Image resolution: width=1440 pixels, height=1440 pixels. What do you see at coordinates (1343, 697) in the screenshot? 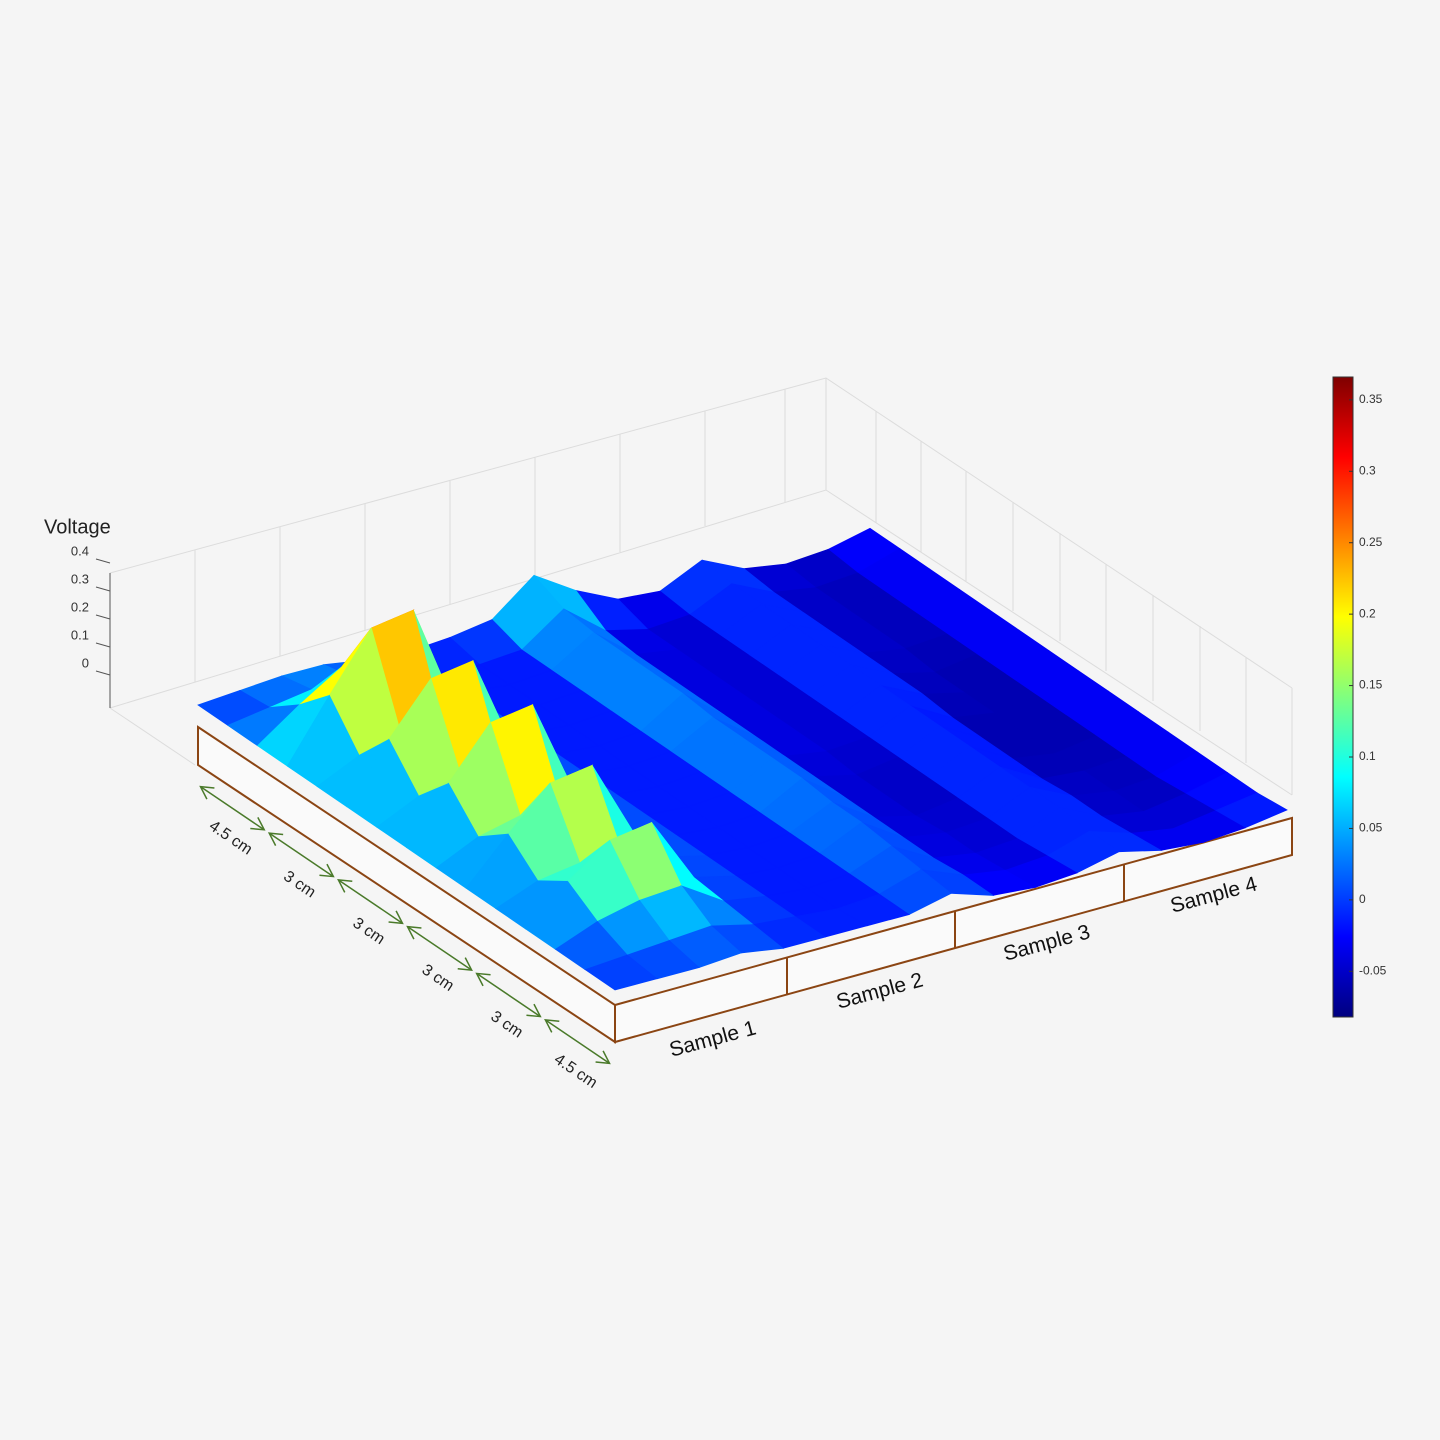
I see `colorbar` at bounding box center [1343, 697].